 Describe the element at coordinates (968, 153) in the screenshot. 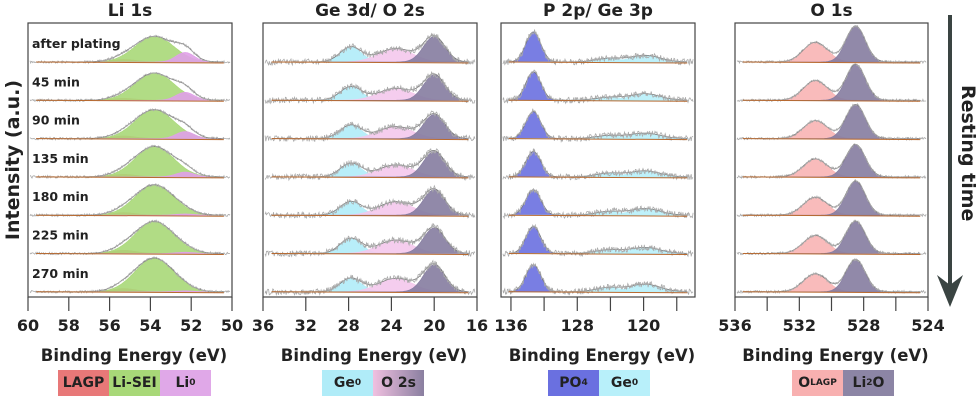

I see `arrow-label: Resting time` at that location.